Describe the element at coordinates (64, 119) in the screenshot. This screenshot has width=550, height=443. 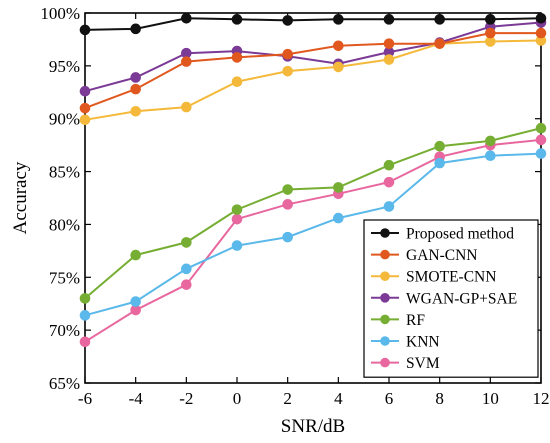
I see `y-tick-label: 90%` at that location.